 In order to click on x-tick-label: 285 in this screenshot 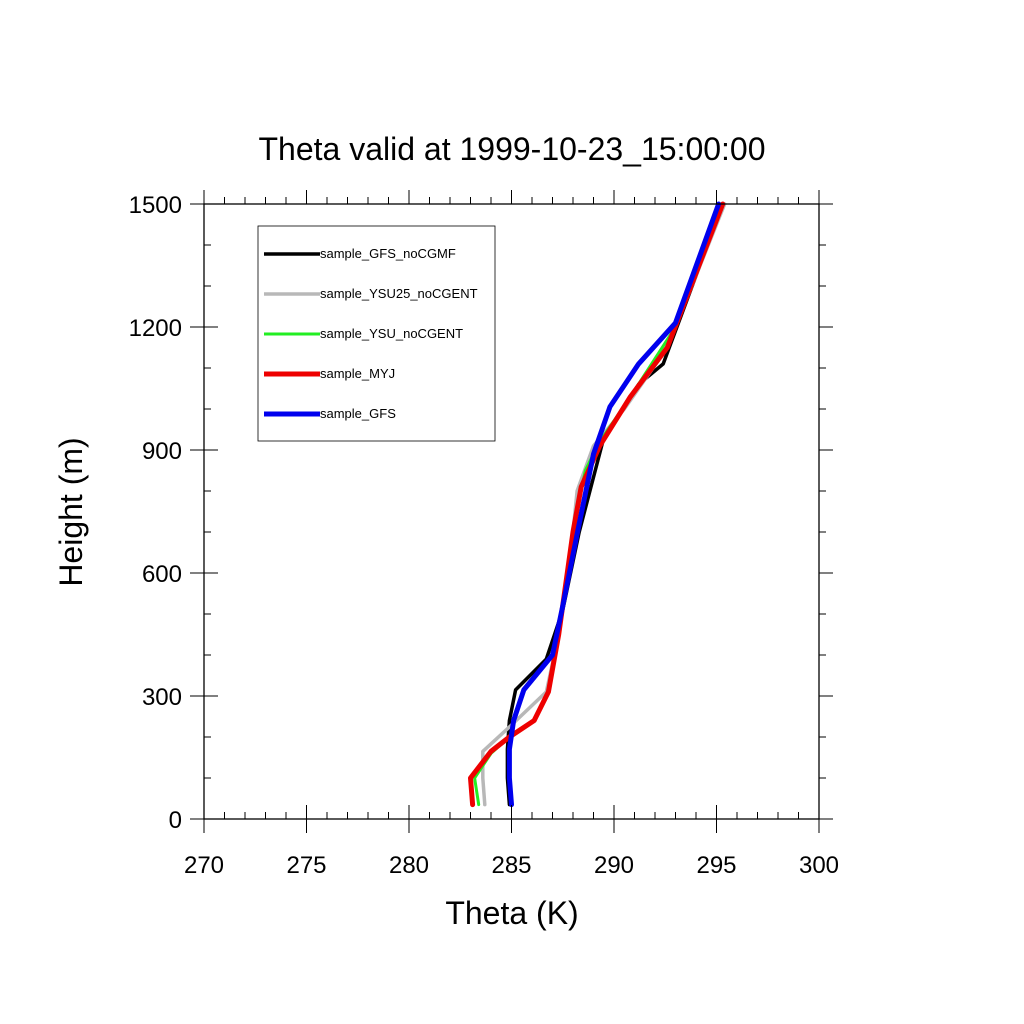, I will do `click(511, 865)`.